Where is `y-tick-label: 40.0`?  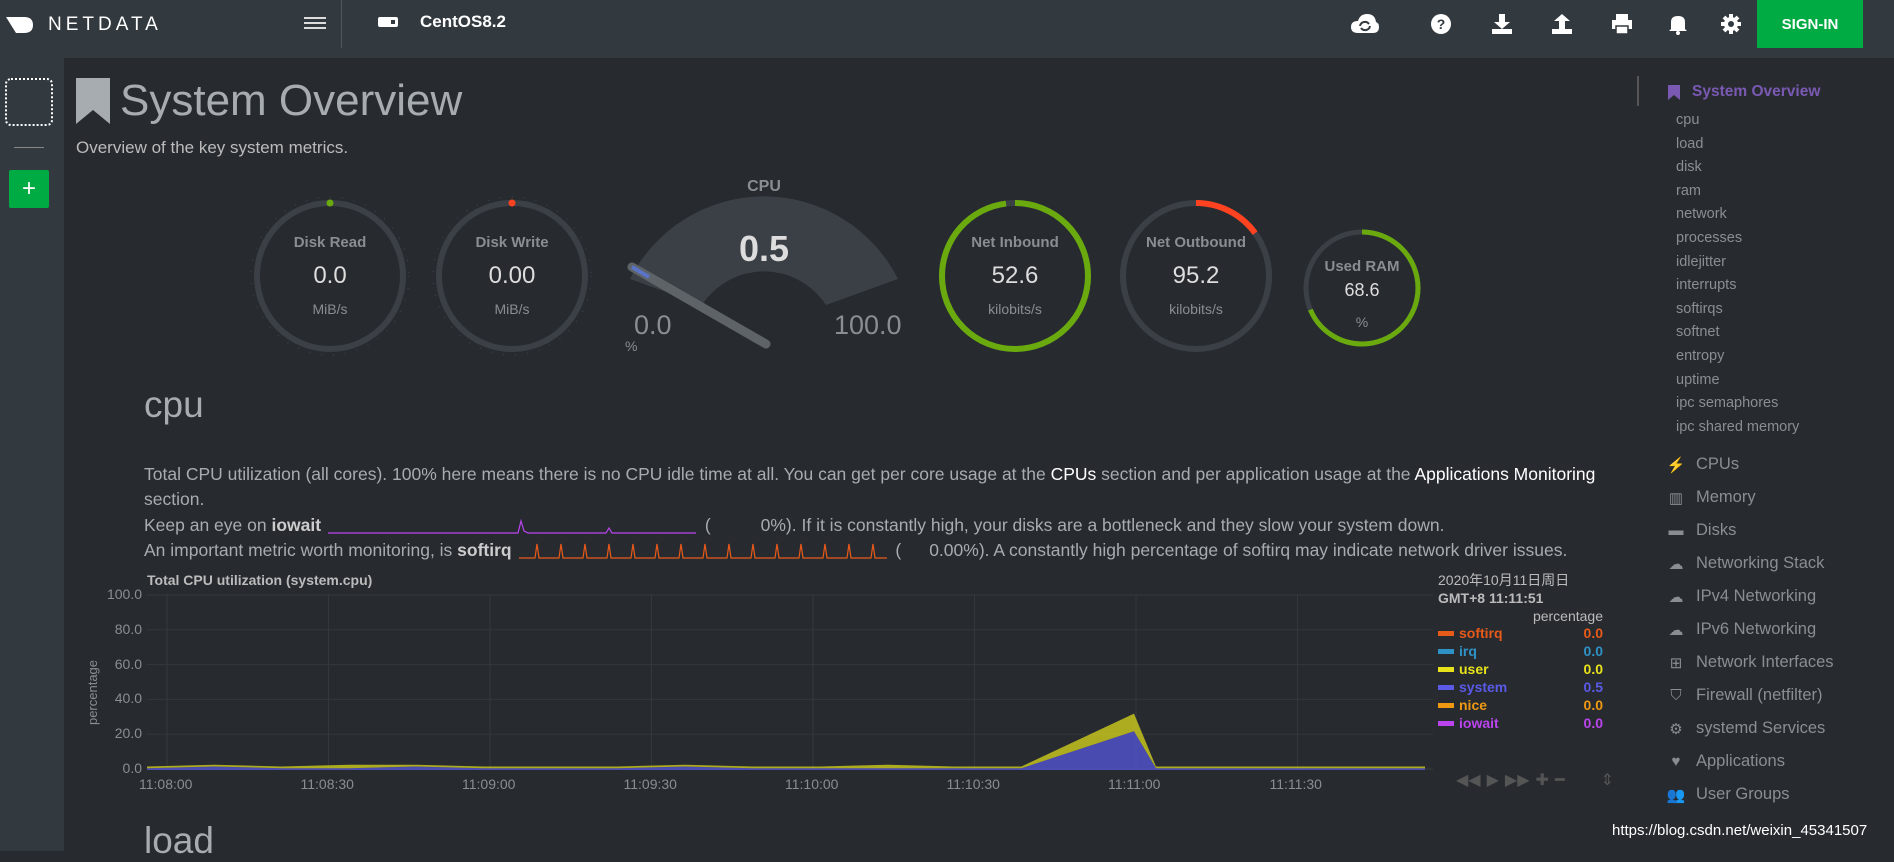
y-tick-label: 40.0 is located at coordinates (128, 698).